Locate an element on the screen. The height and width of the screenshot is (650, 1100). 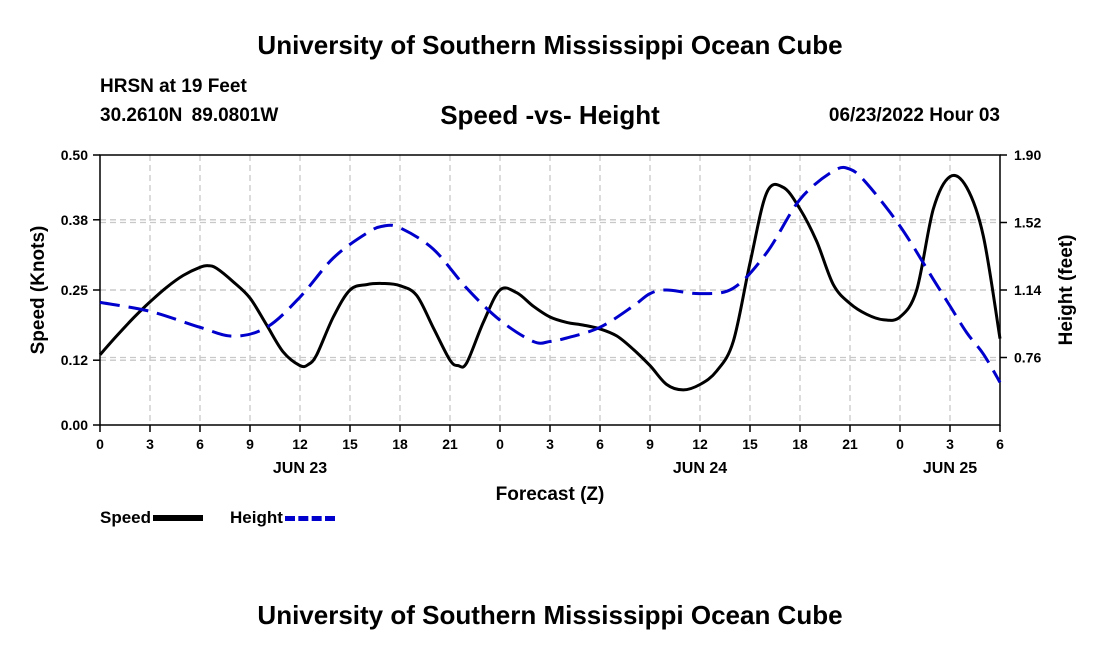
x-day-label: JUN 23 is located at coordinates (300, 468).